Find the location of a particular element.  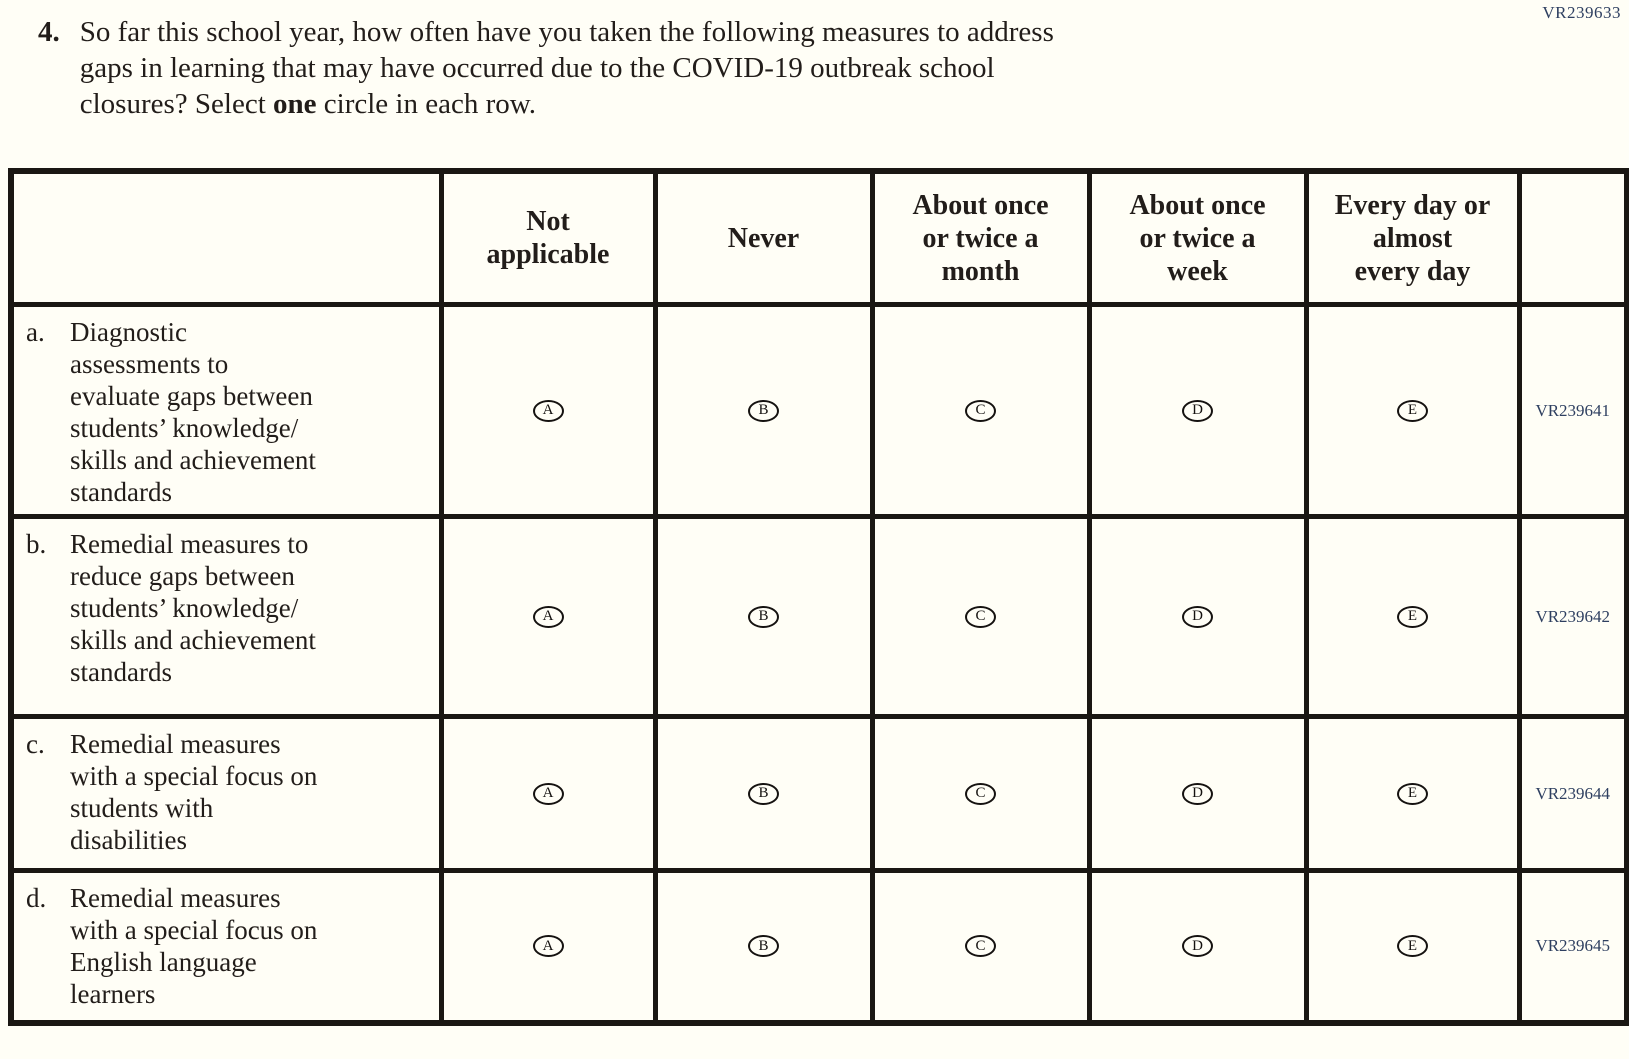

form-code: VR239633 is located at coordinates (1581, 12).